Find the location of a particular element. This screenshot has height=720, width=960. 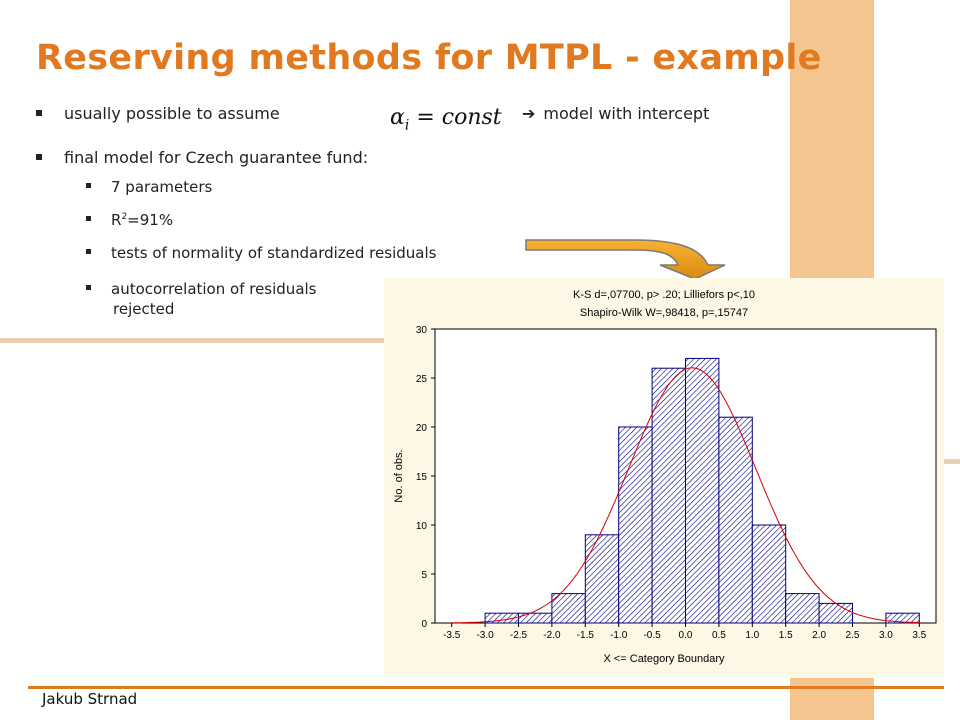

x-tick-label: 0.0 is located at coordinates (686, 635).